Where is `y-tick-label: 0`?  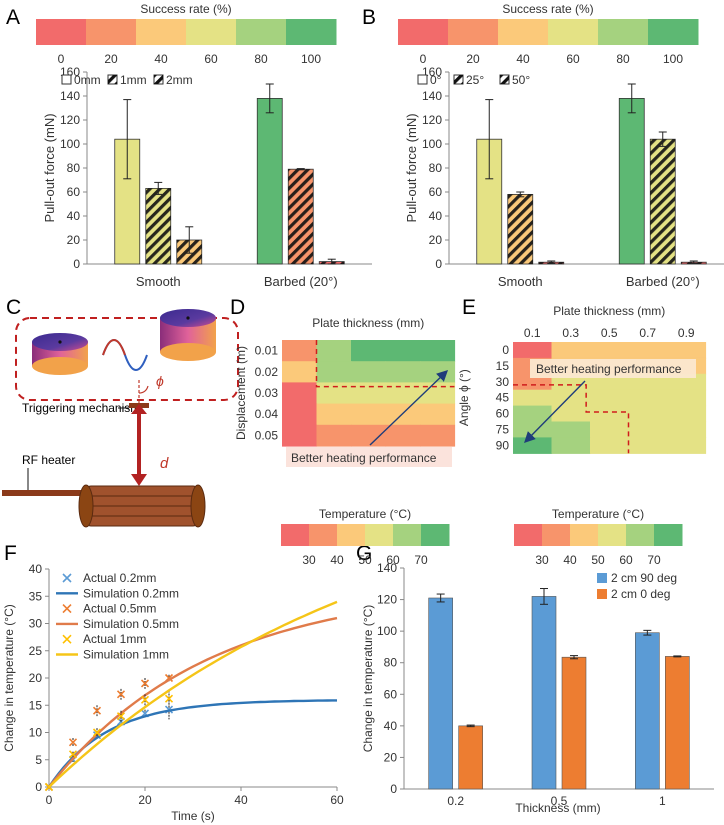
y-tick-label: 0 is located at coordinates (76, 264).